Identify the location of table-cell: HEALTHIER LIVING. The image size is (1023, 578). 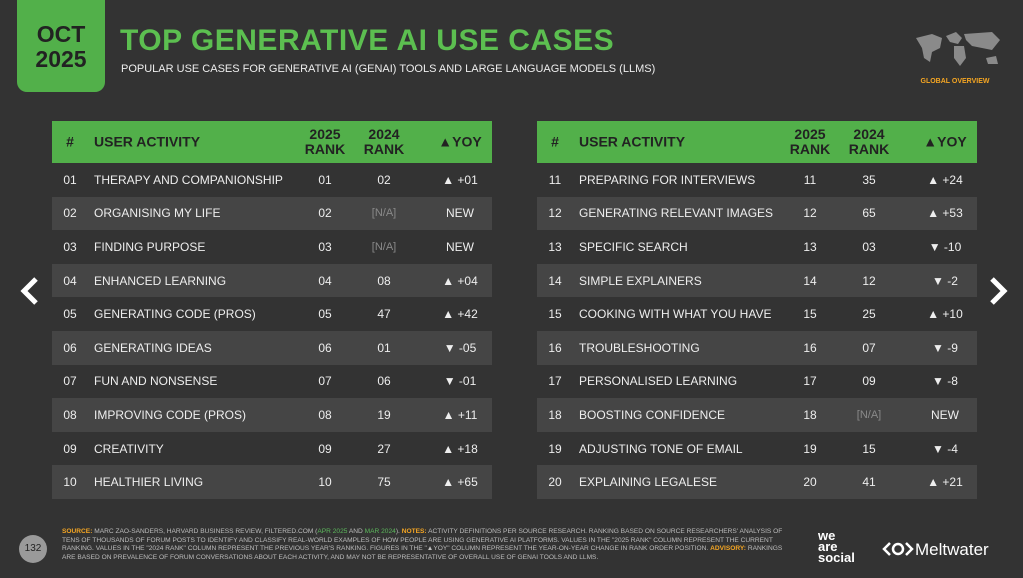
(149, 482).